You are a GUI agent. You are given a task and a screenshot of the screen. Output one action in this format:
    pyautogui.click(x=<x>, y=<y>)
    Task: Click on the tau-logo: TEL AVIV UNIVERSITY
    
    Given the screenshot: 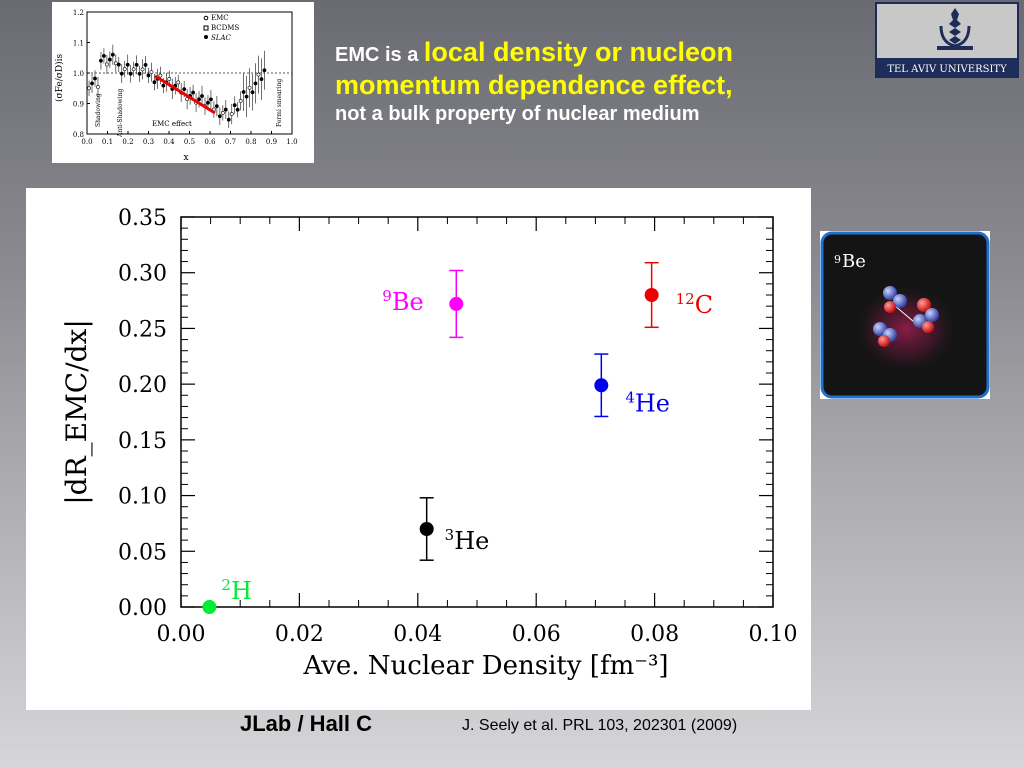 What is the action you would take?
    pyautogui.click(x=947, y=40)
    